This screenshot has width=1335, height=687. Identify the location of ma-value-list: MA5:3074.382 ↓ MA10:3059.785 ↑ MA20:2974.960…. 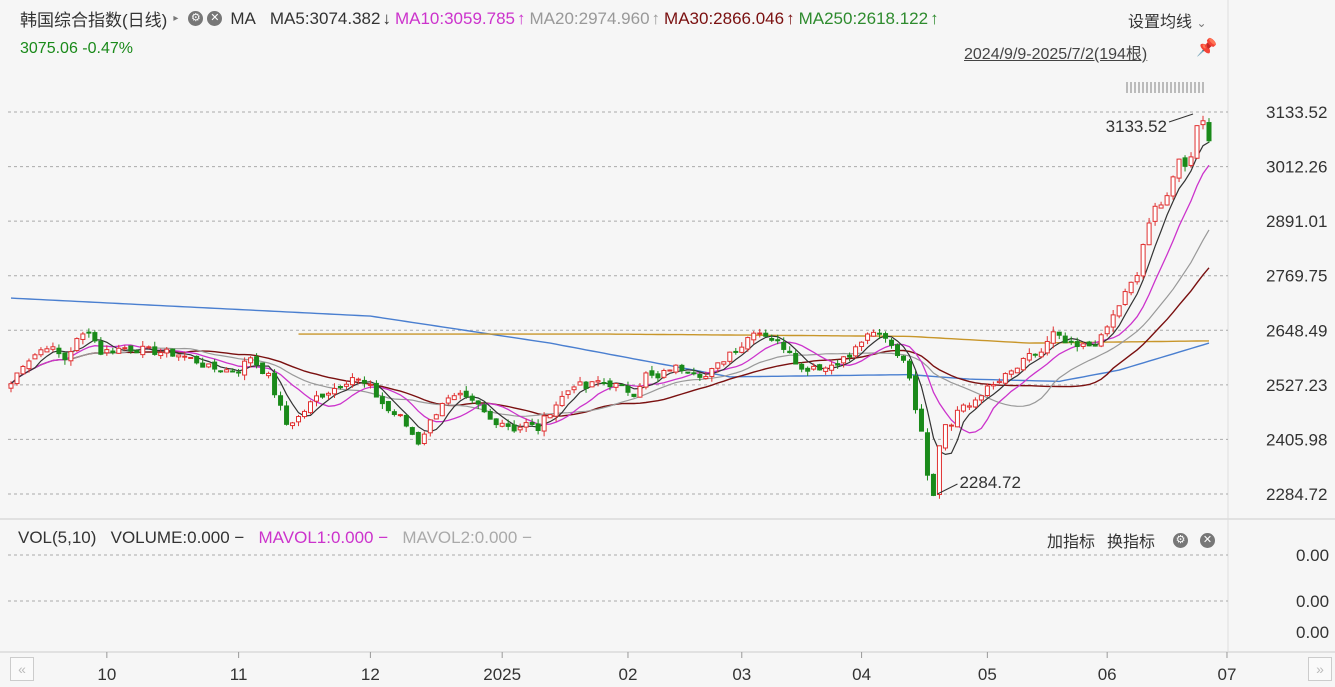
(606, 19).